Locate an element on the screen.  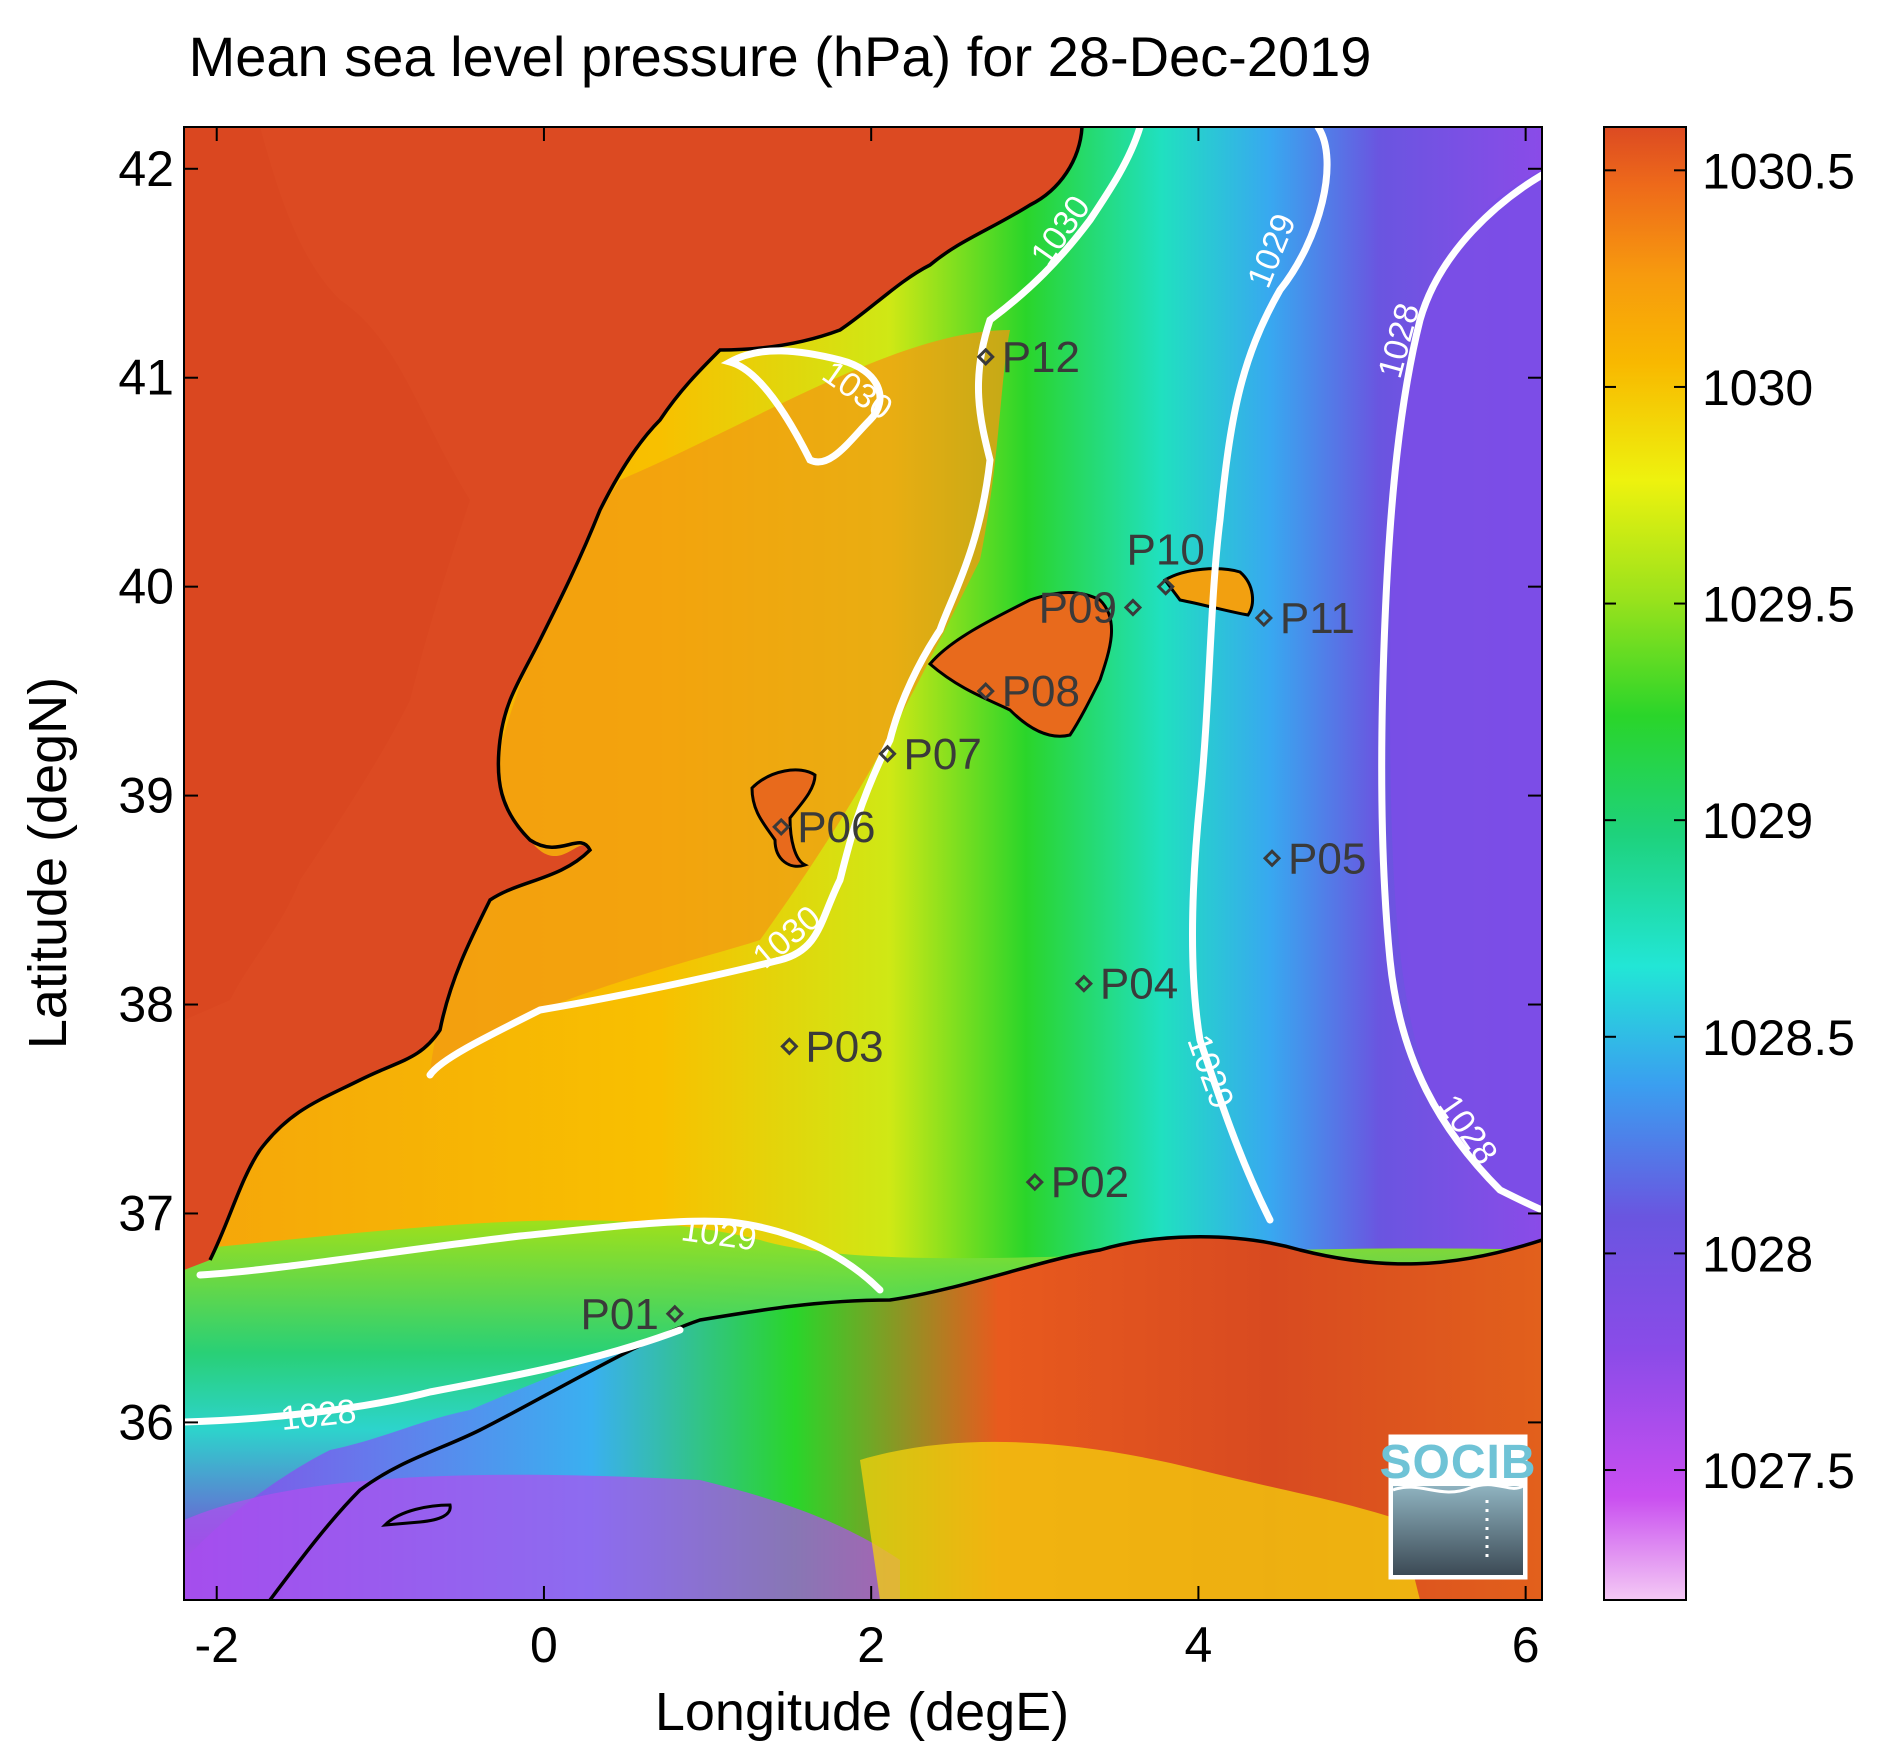
iberia-inland-texture is located at coordinates (327, 573).